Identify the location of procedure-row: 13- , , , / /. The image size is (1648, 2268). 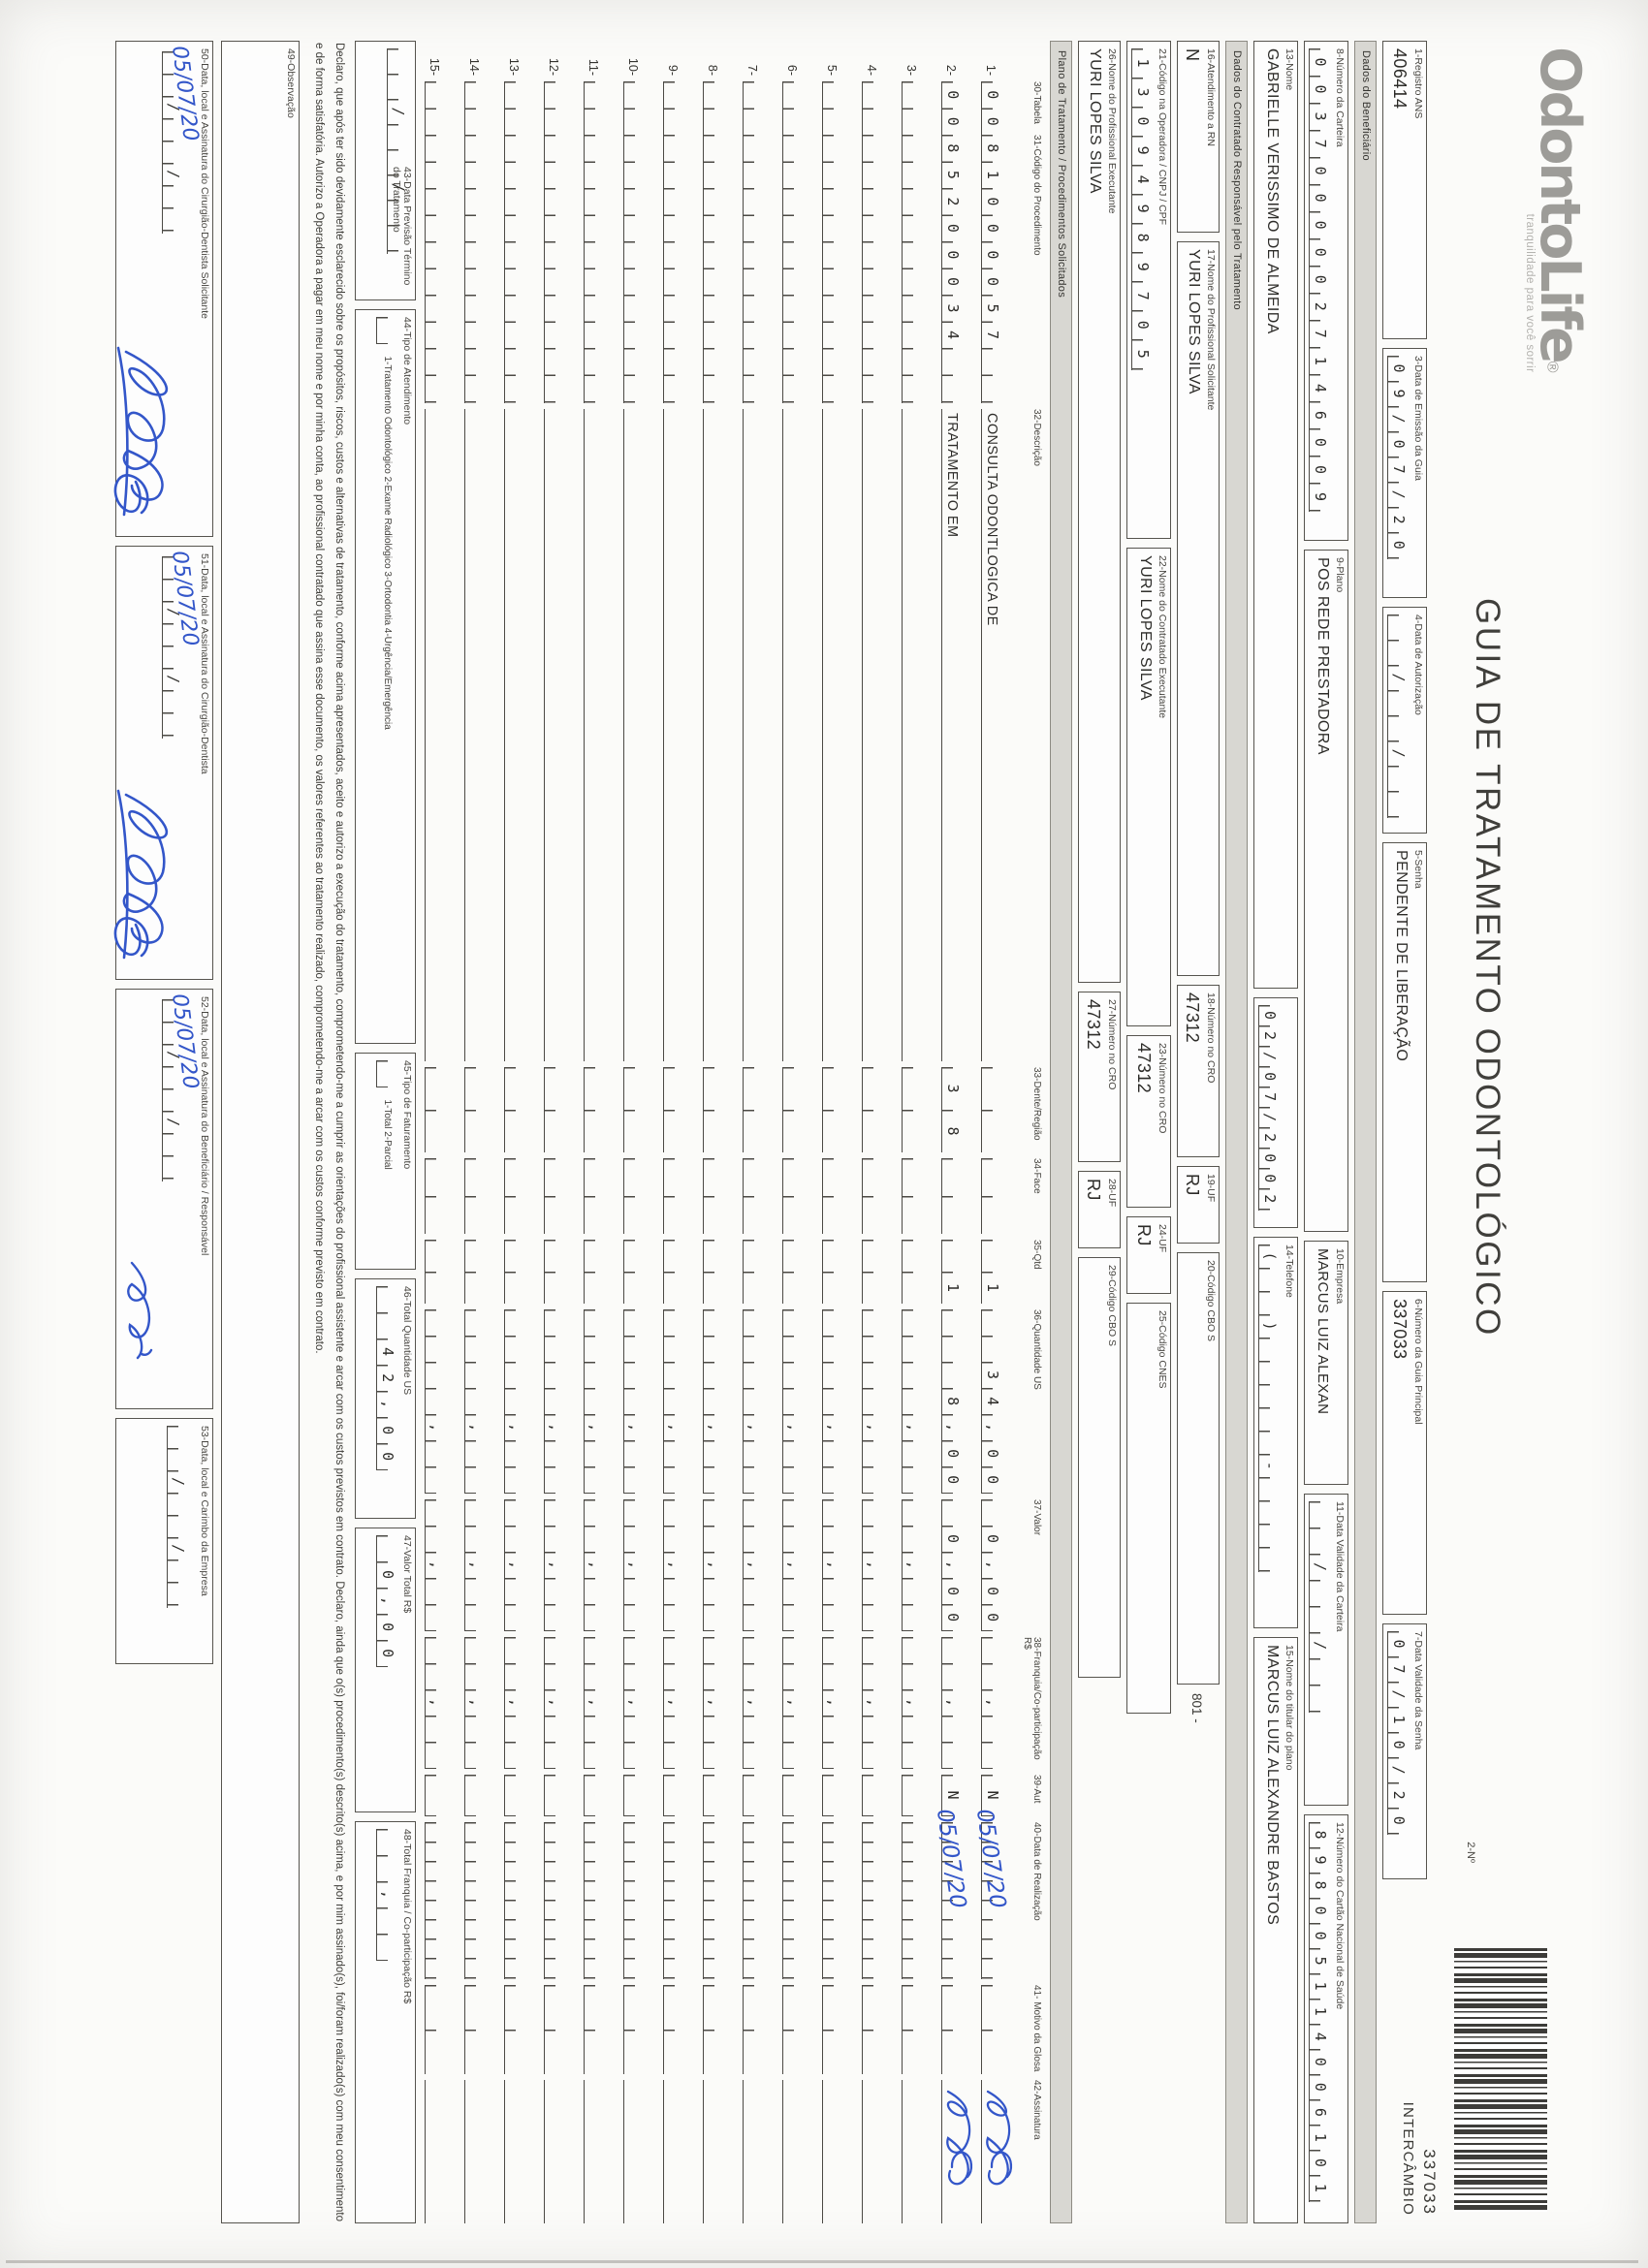
(521, 1132).